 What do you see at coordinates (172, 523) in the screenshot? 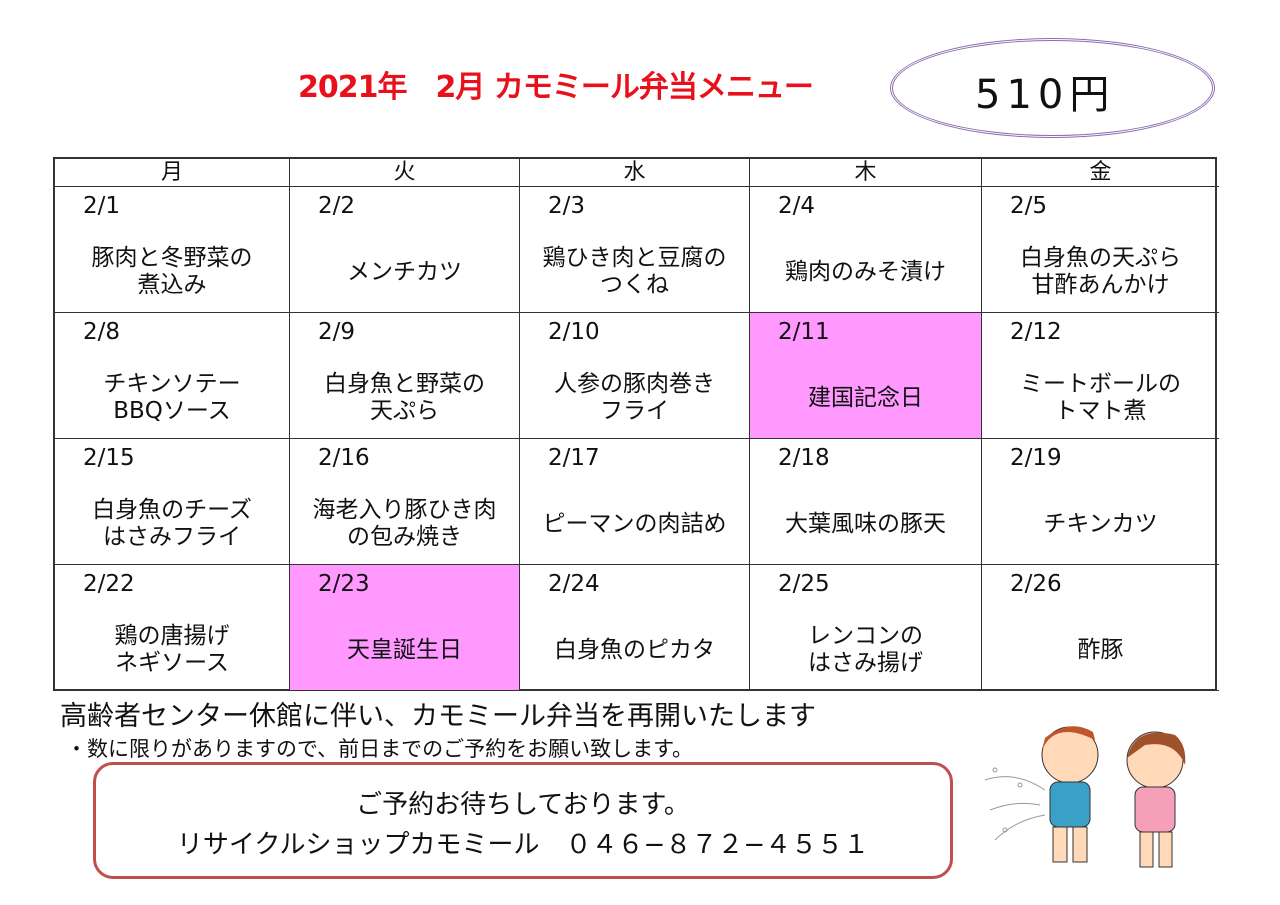
I see `cell-menu: 白身魚のチーズ はさみフライ` at bounding box center [172, 523].